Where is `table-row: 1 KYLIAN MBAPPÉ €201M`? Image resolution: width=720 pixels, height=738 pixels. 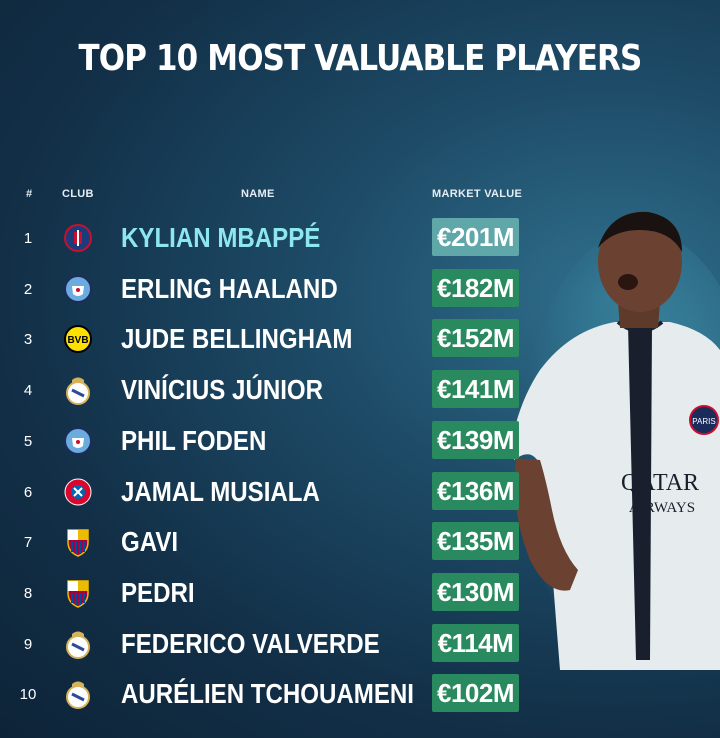
table-row: 1 KYLIAN MBAPPÉ €201M is located at coordinates (360, 238).